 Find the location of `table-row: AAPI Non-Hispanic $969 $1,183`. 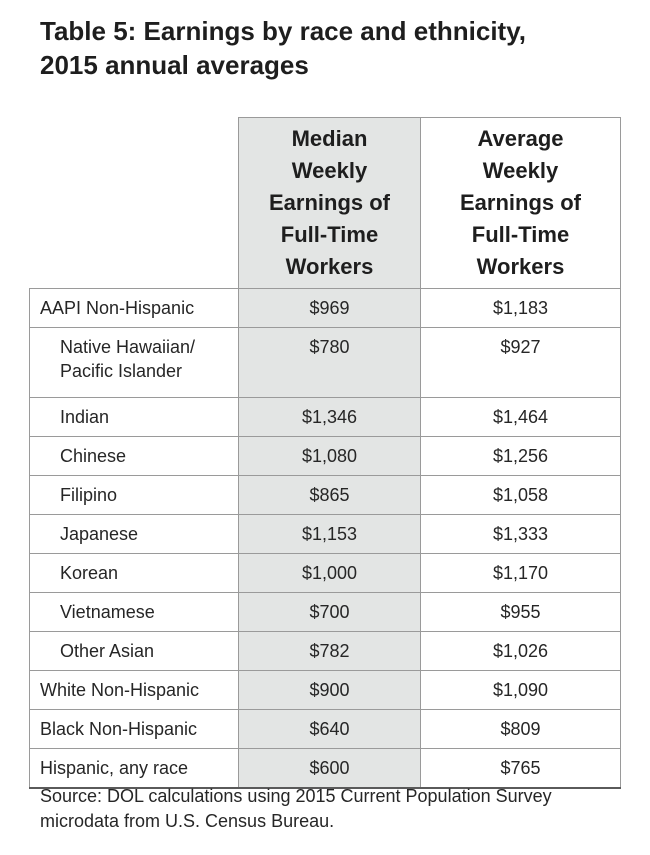

table-row: AAPI Non-Hispanic $969 $1,183 is located at coordinates (325, 308).